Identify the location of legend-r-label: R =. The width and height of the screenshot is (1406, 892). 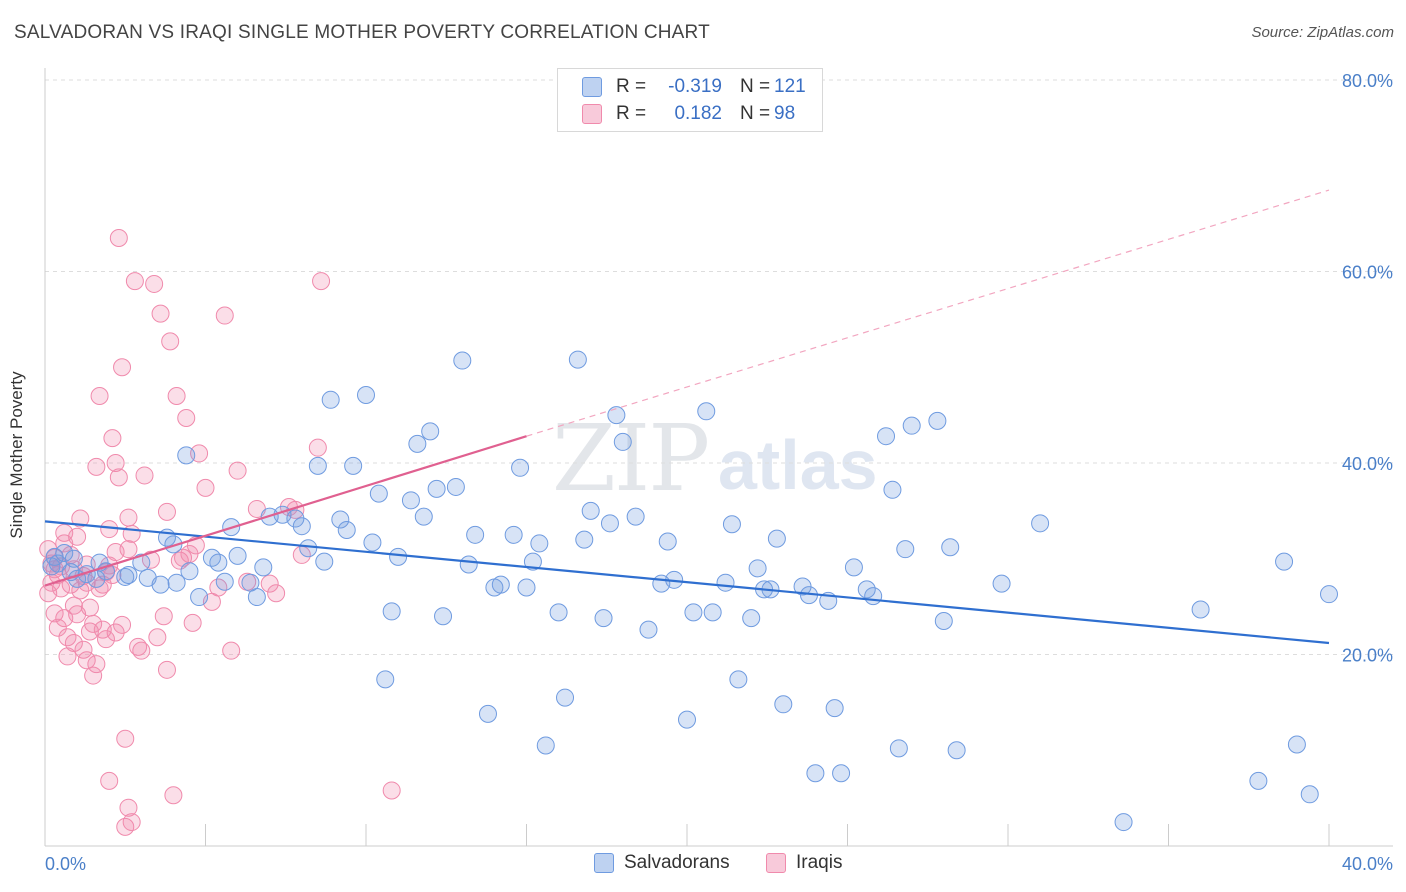
(631, 86).